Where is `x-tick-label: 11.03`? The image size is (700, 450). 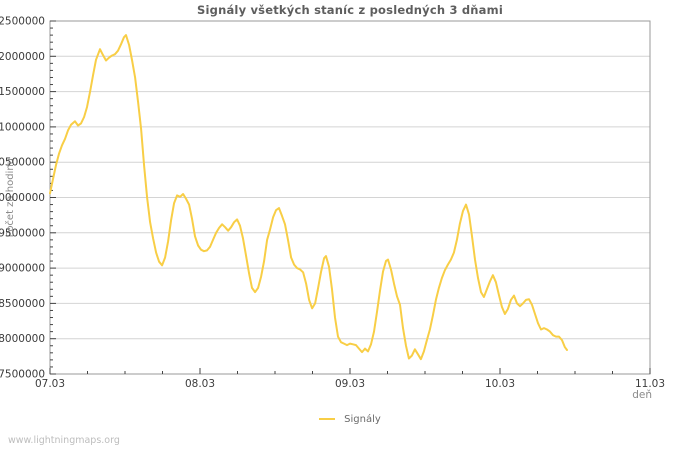
x-tick-label: 11.03 is located at coordinates (650, 384).